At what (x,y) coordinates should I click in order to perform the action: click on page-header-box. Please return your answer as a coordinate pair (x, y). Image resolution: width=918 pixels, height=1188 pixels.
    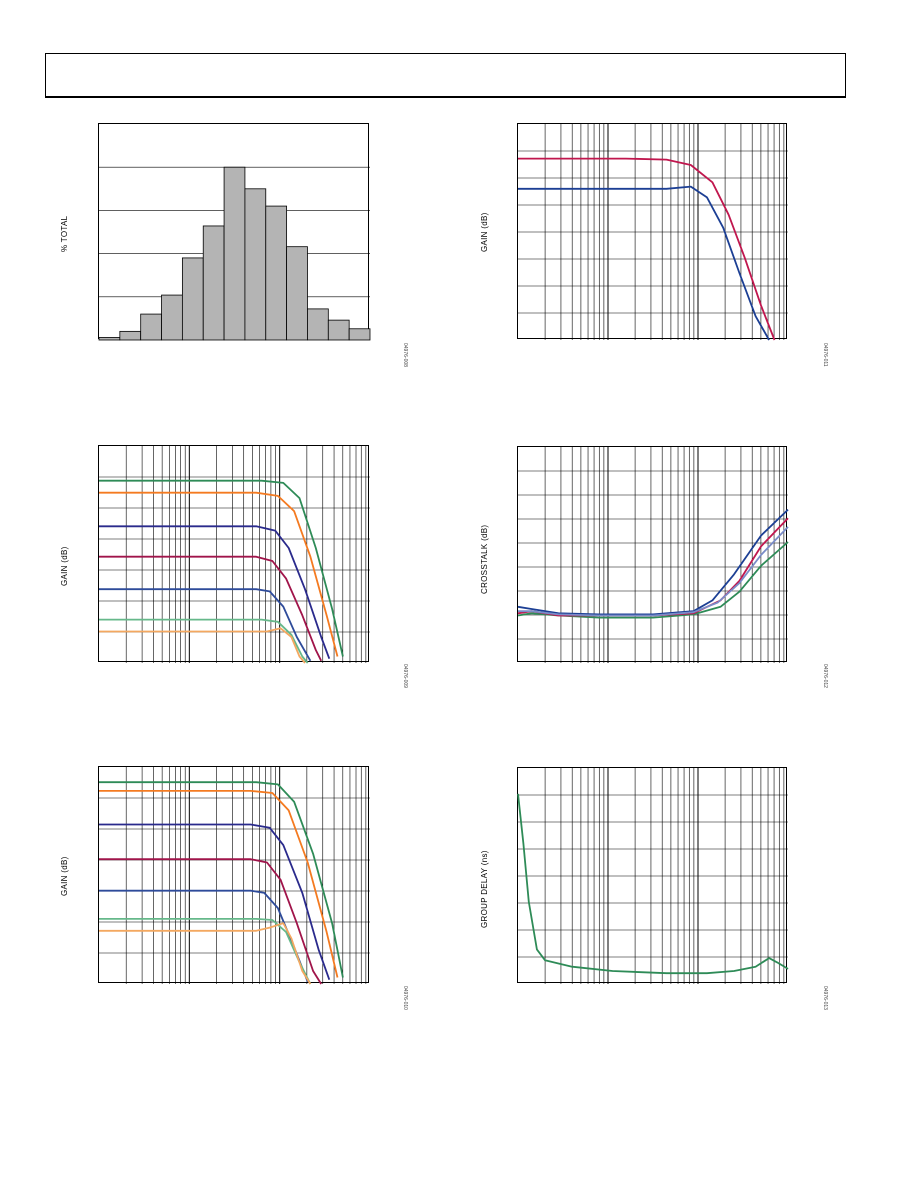
    Looking at the image, I should click on (445, 75).